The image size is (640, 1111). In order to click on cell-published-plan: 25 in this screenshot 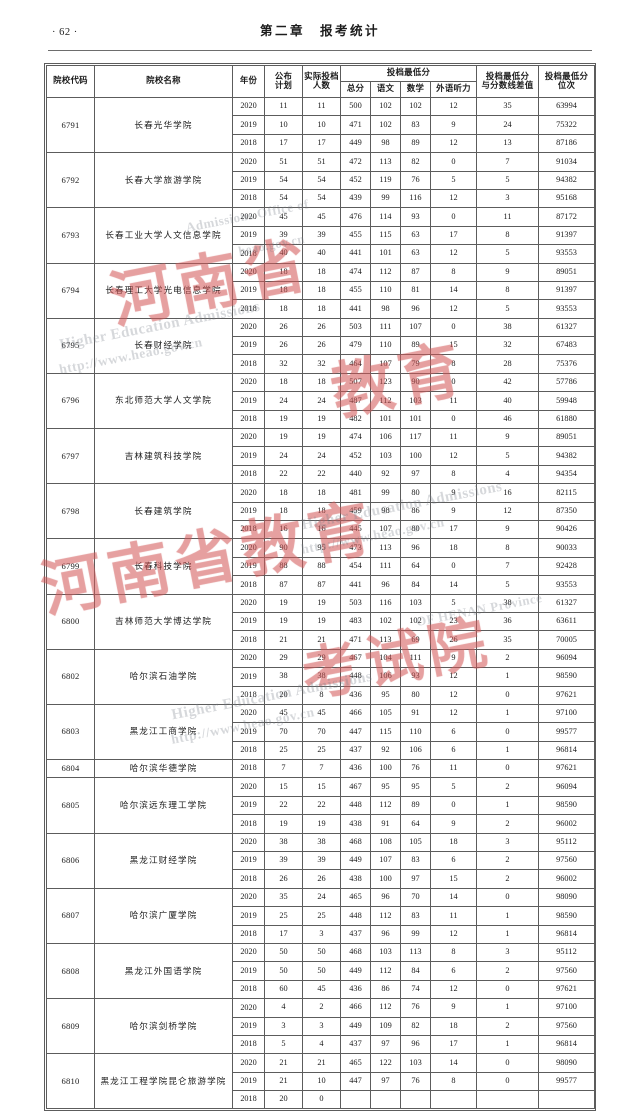, I will do `click(283, 916)`.